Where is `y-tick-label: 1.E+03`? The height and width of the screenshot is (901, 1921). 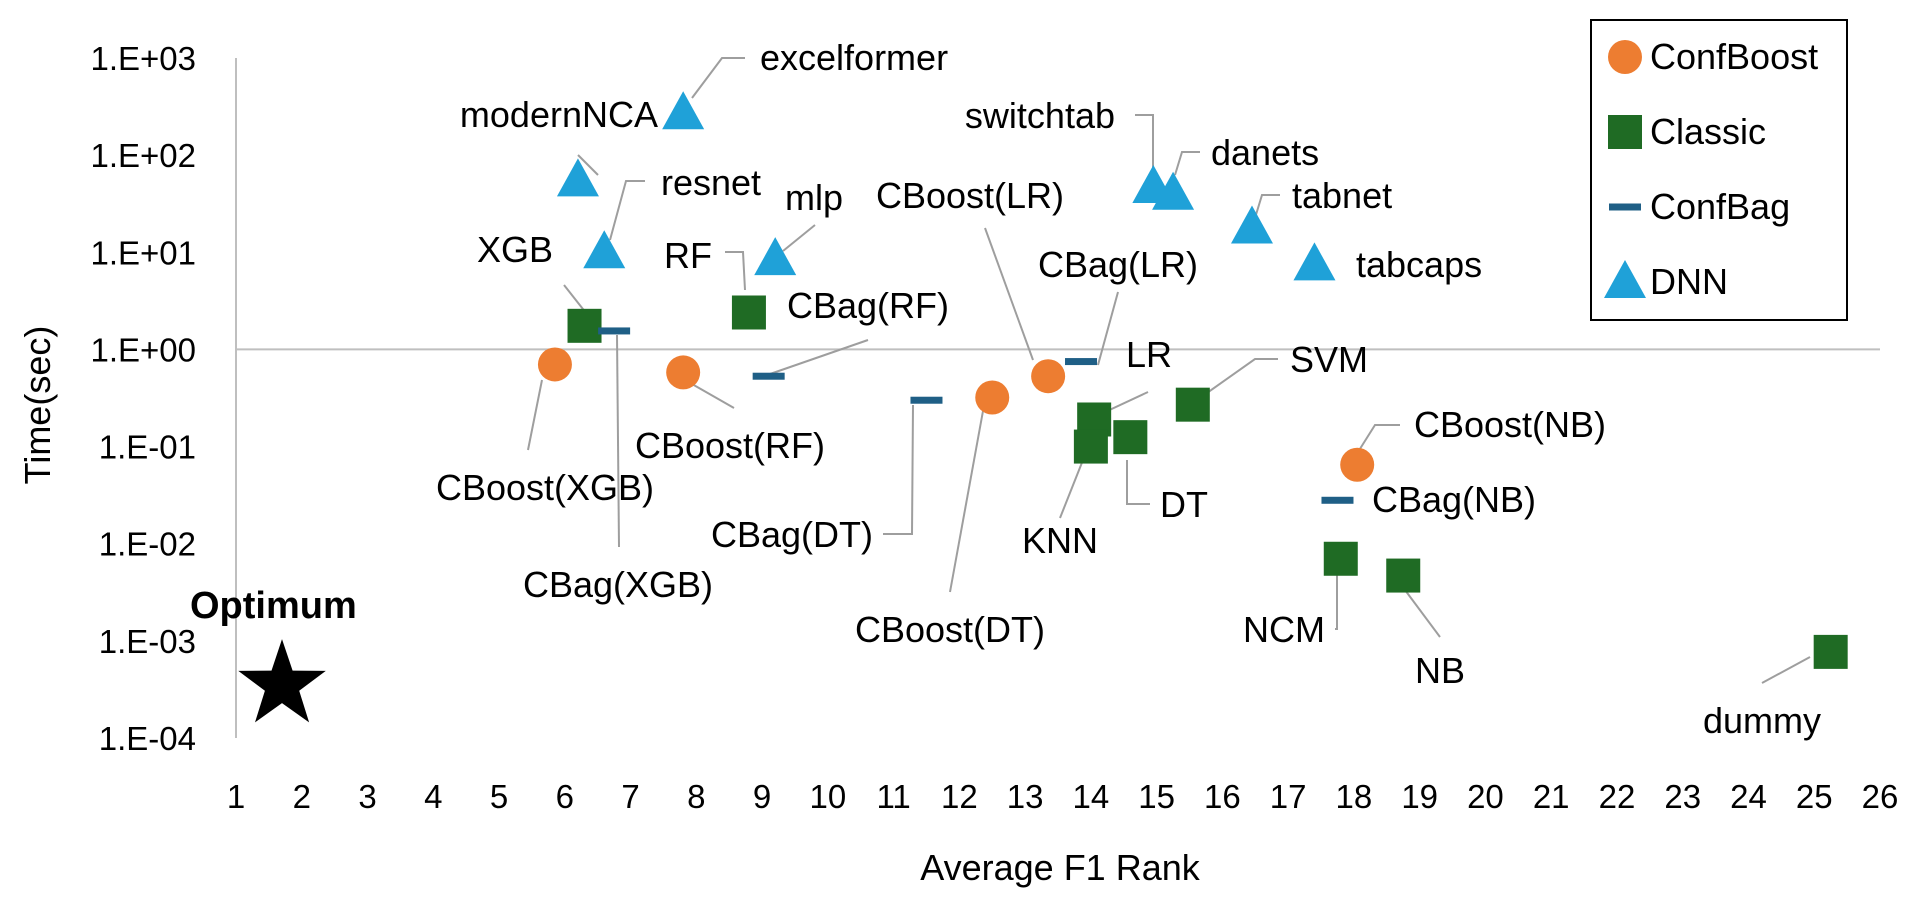 y-tick-label: 1.E+03 is located at coordinates (143, 58).